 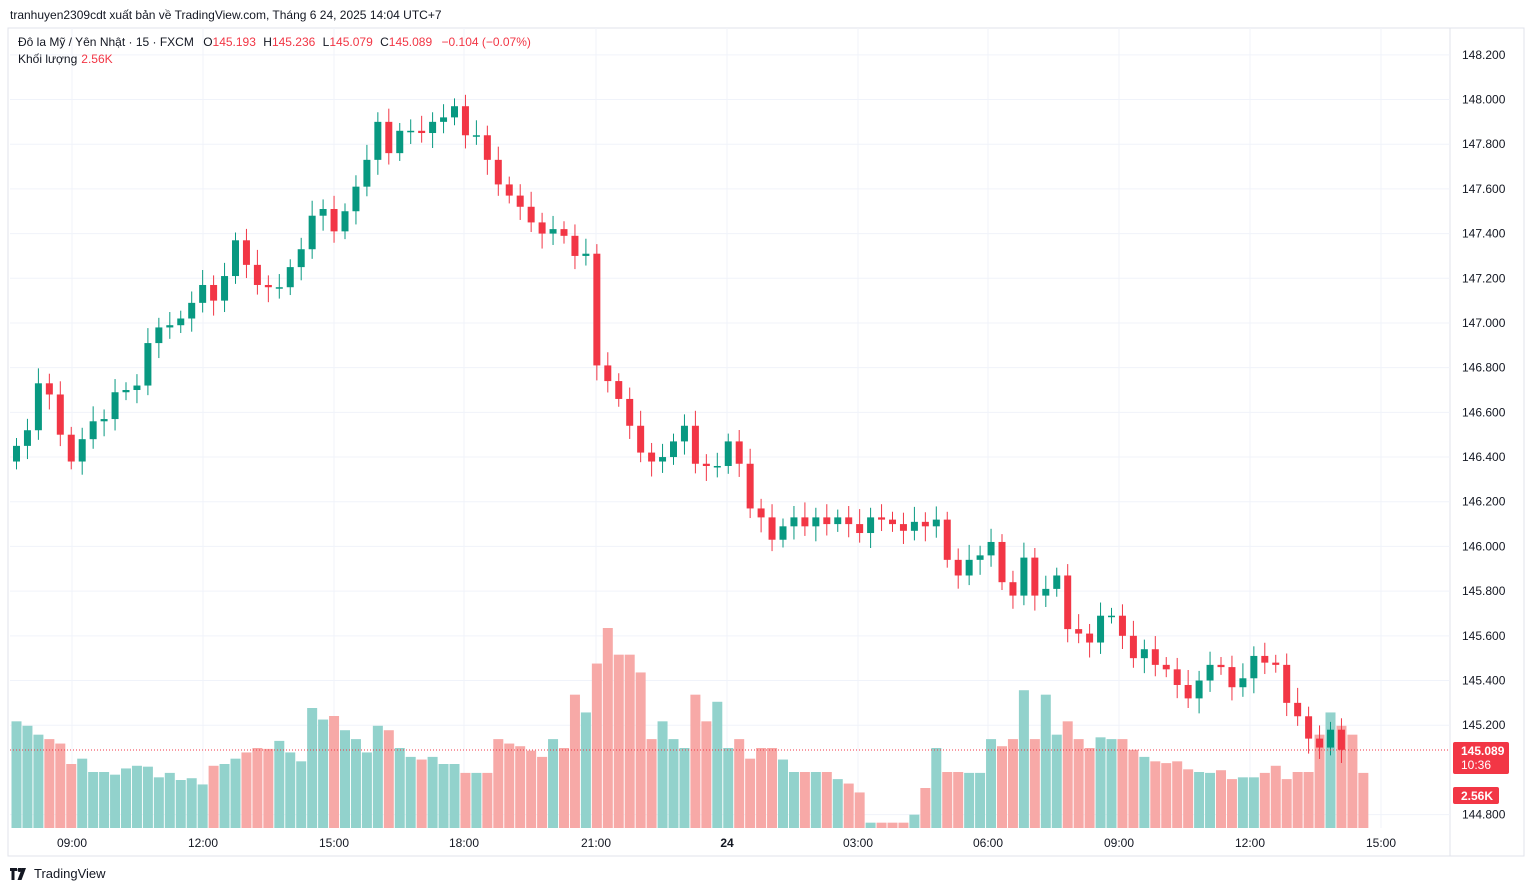 I want to click on volume-label: Khối lượng, so click(x=48, y=59).